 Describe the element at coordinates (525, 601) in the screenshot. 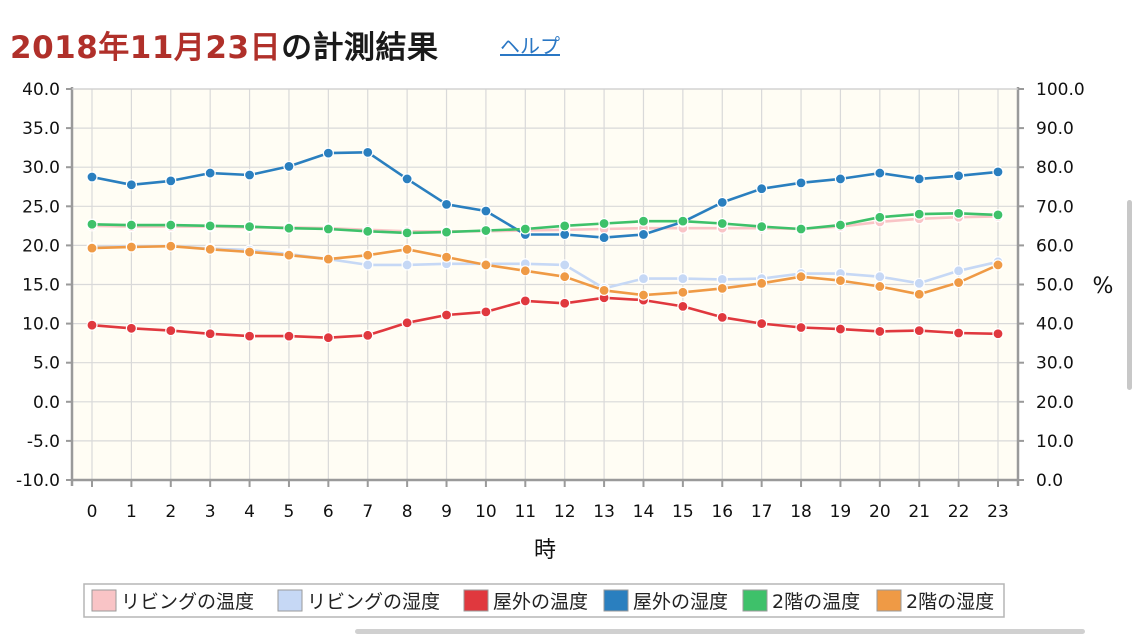

I see `legend-item: 屋外の温度` at that location.